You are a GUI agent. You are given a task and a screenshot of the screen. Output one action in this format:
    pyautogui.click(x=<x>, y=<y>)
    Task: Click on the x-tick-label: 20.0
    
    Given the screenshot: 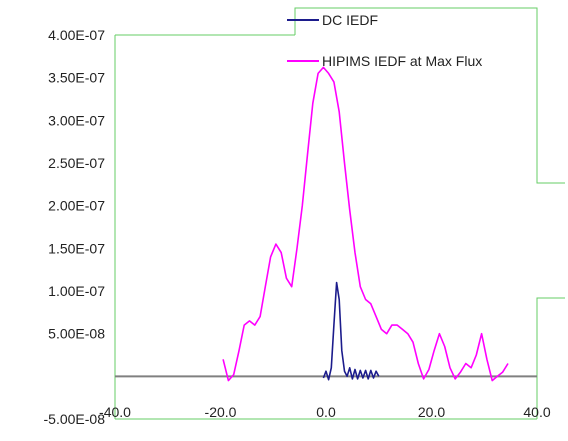 What is the action you would take?
    pyautogui.click(x=431, y=412)
    